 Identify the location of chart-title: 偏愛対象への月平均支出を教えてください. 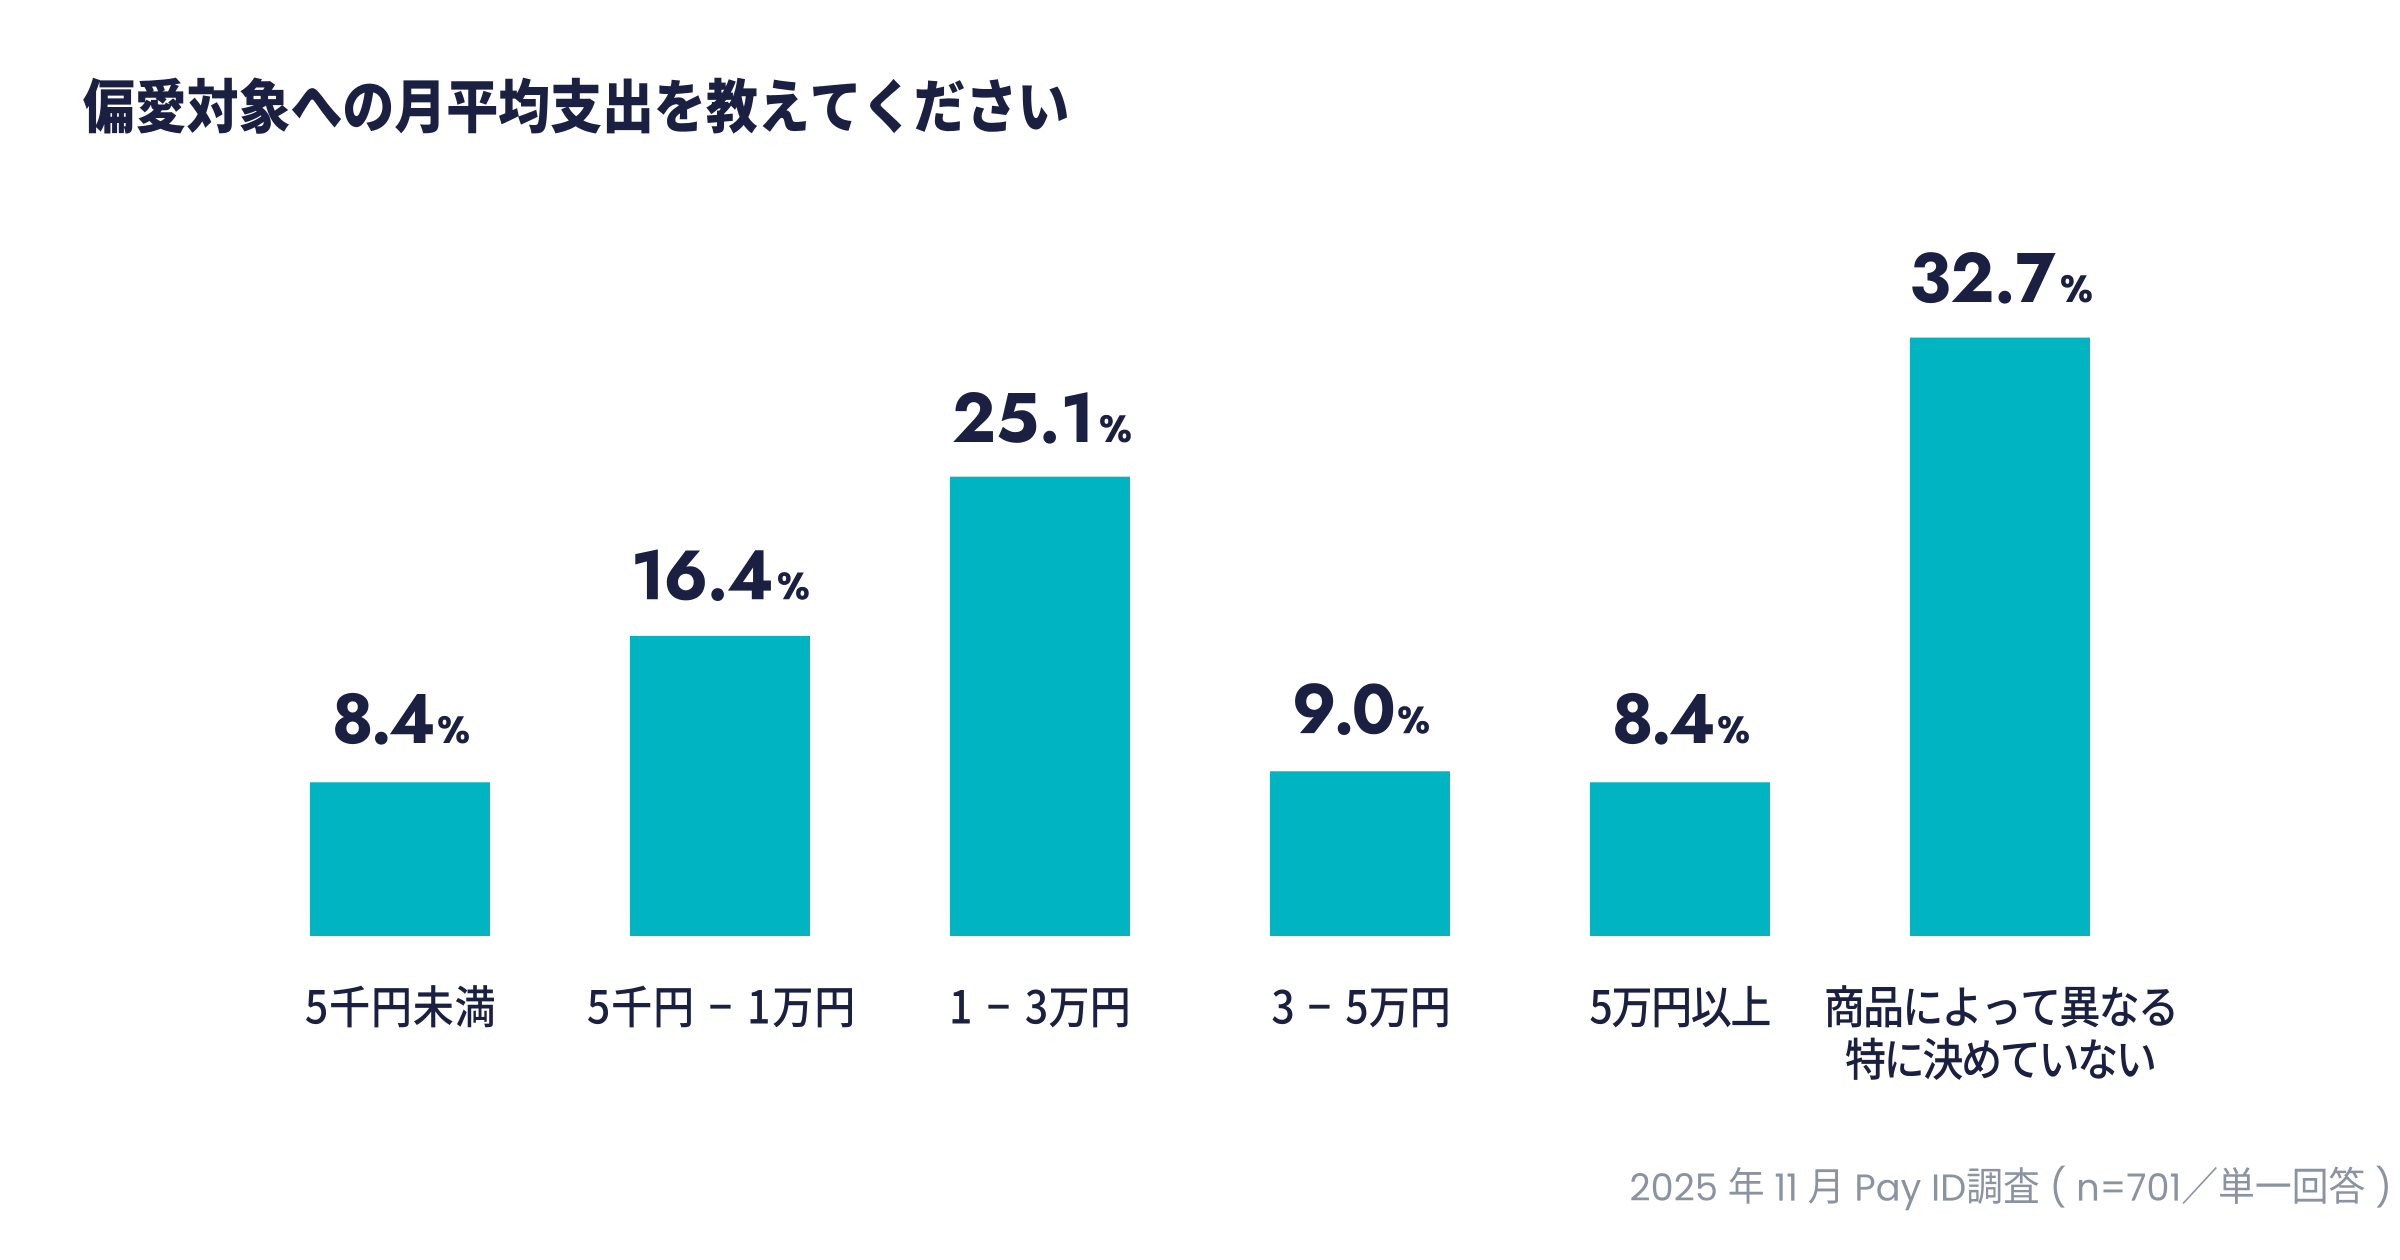
(595, 111).